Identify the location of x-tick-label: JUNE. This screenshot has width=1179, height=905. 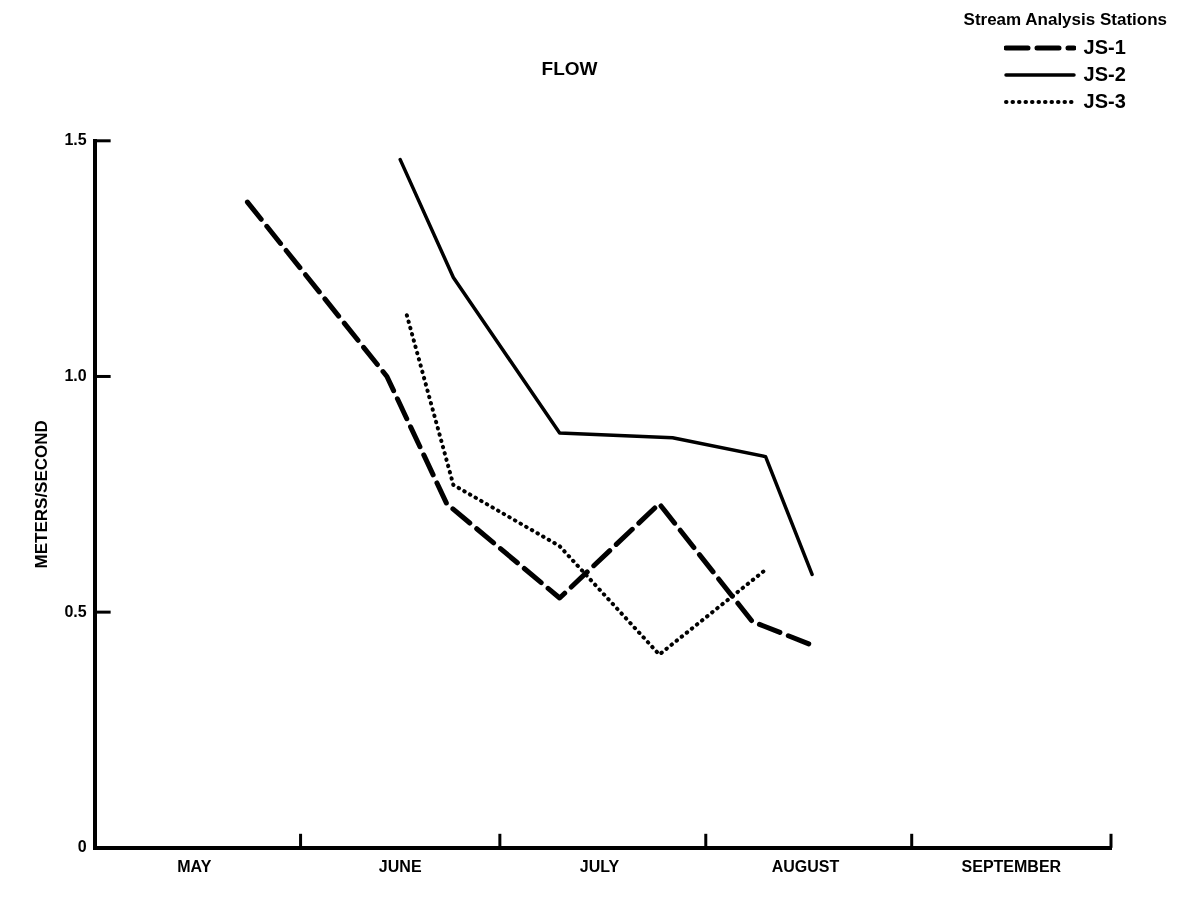
(400, 866).